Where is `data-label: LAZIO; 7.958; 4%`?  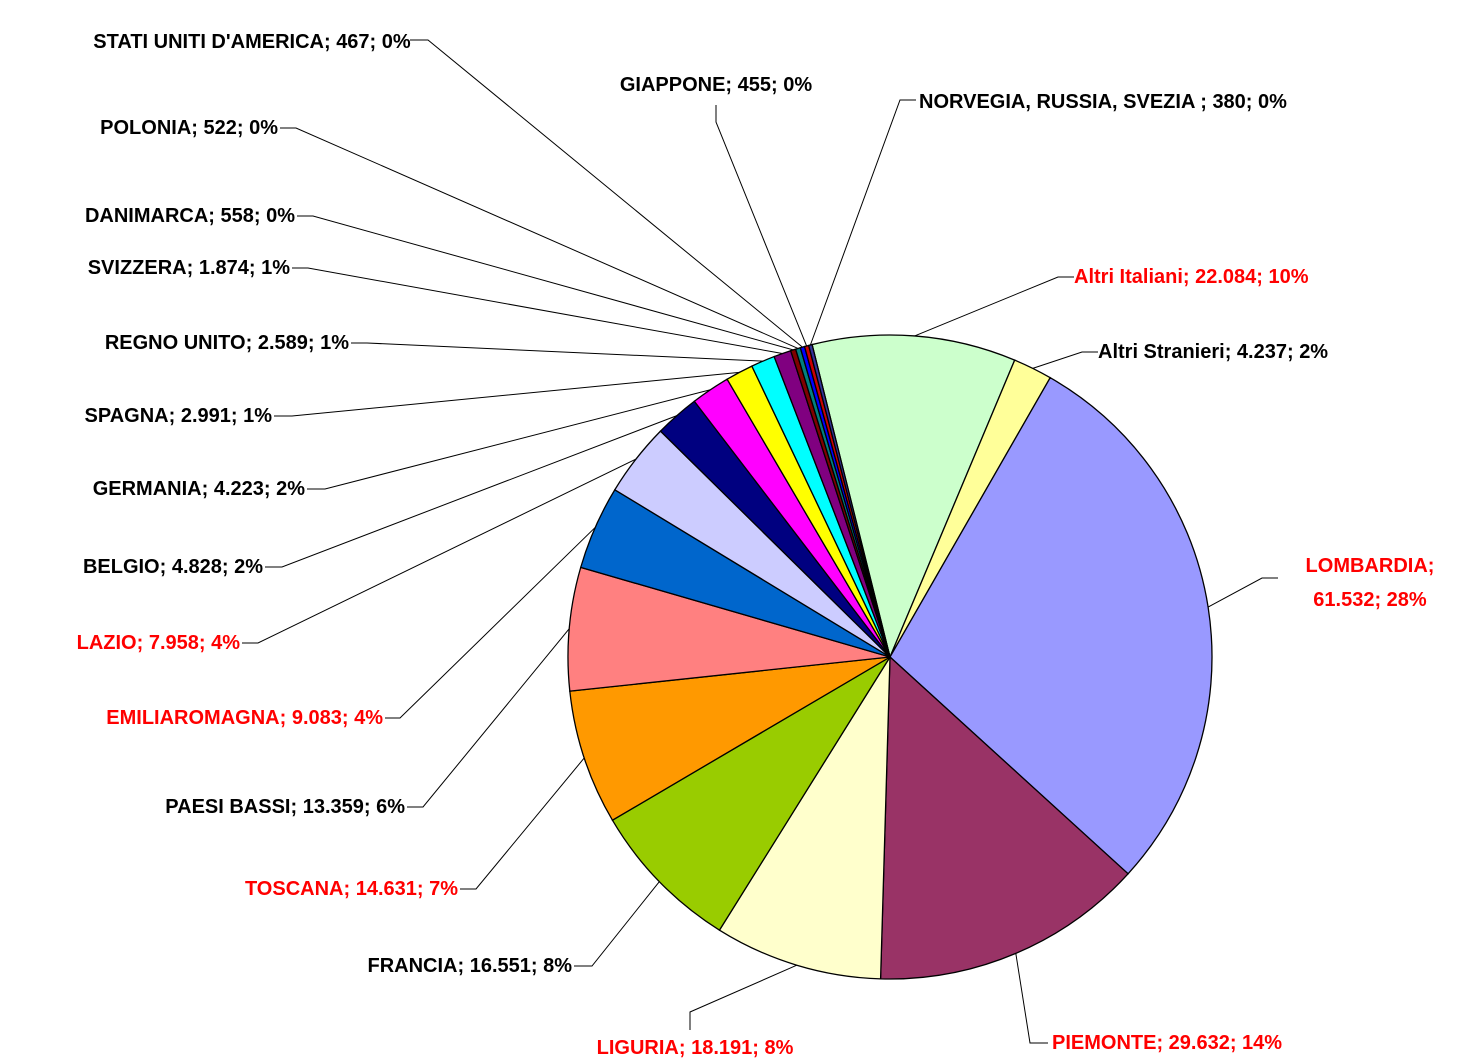 data-label: LAZIO; 7.958; 4% is located at coordinates (158, 643).